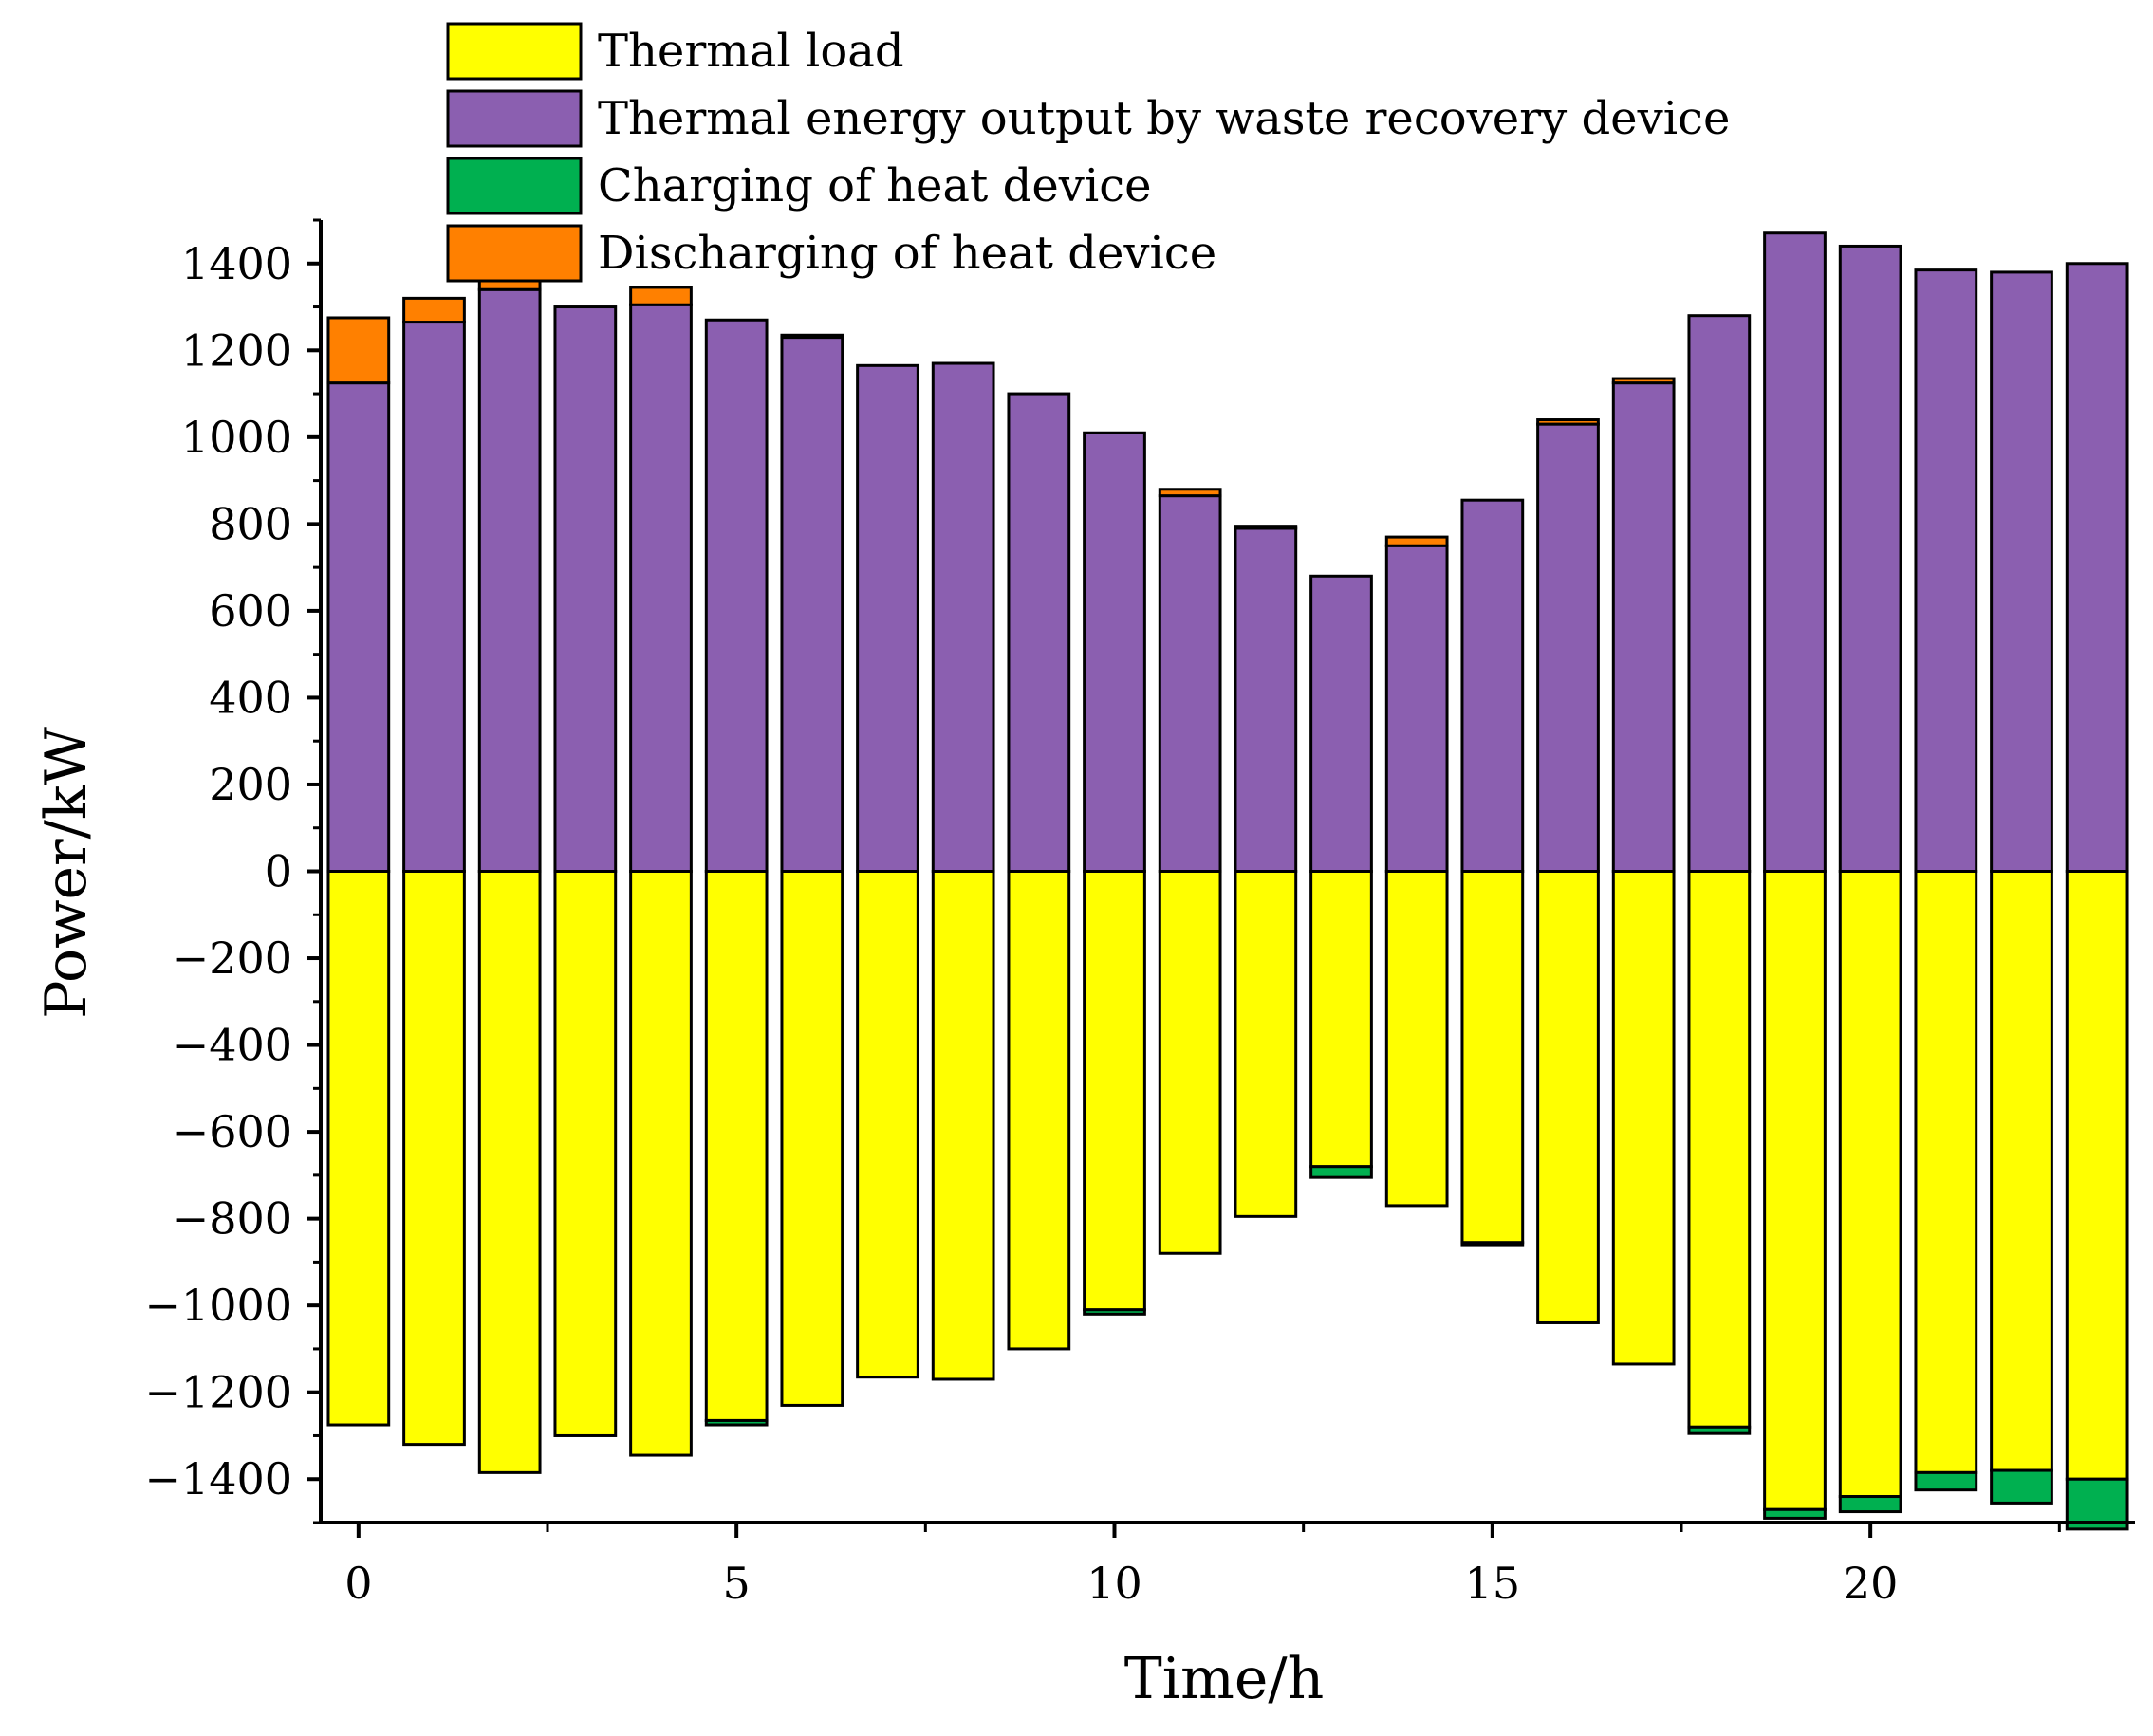 This screenshot has width=2153, height=1736. I want to click on y-axis-title: Power/kW, so click(66, 873).